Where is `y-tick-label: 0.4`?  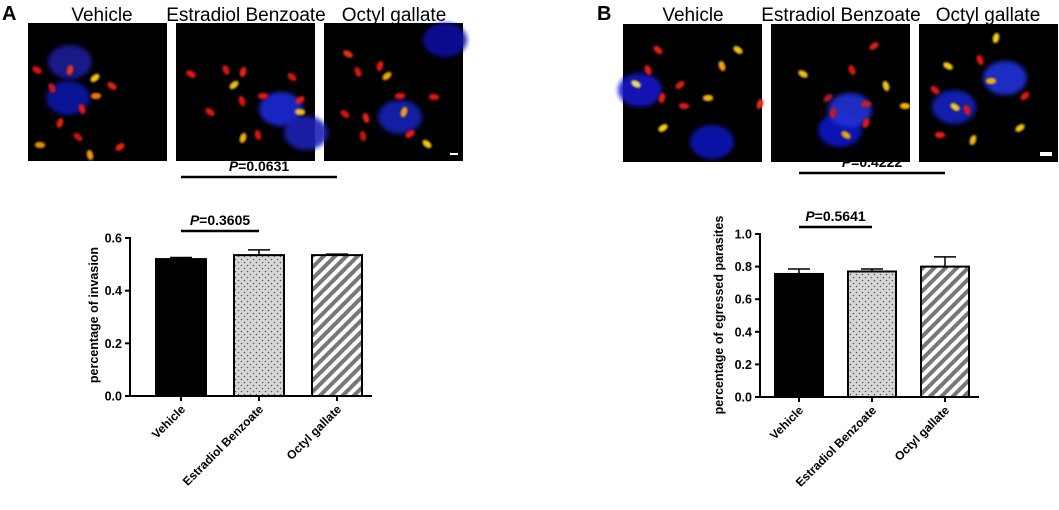
y-tick-label: 0.4 is located at coordinates (113, 291).